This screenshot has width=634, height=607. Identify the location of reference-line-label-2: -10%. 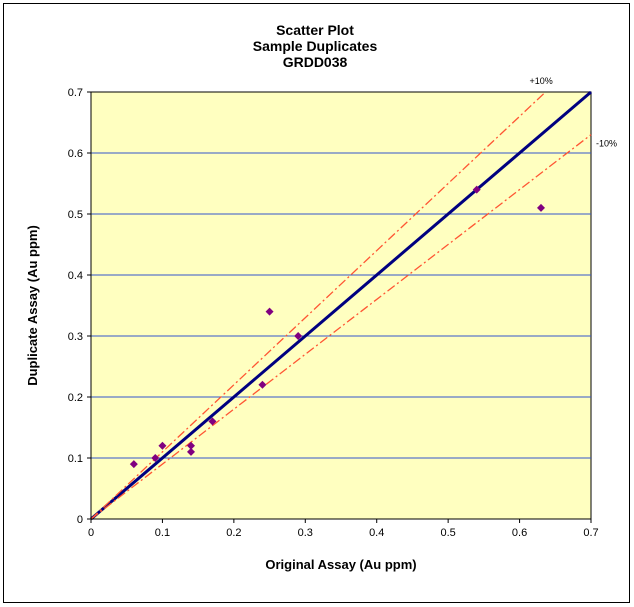
(606, 144).